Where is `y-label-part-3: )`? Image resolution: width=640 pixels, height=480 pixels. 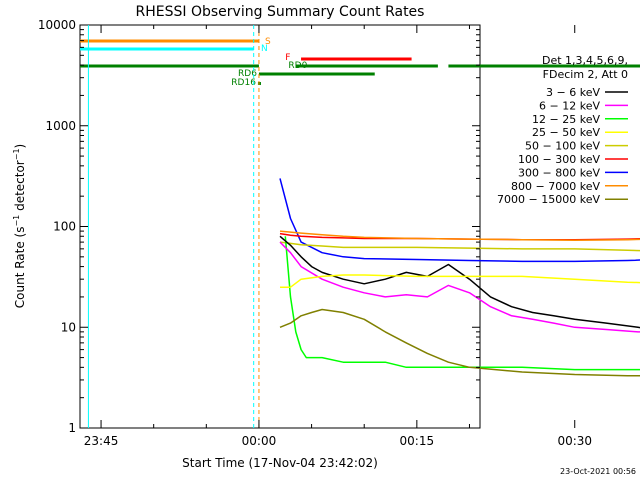 y-label-part-3: ) is located at coordinates (20, 146).